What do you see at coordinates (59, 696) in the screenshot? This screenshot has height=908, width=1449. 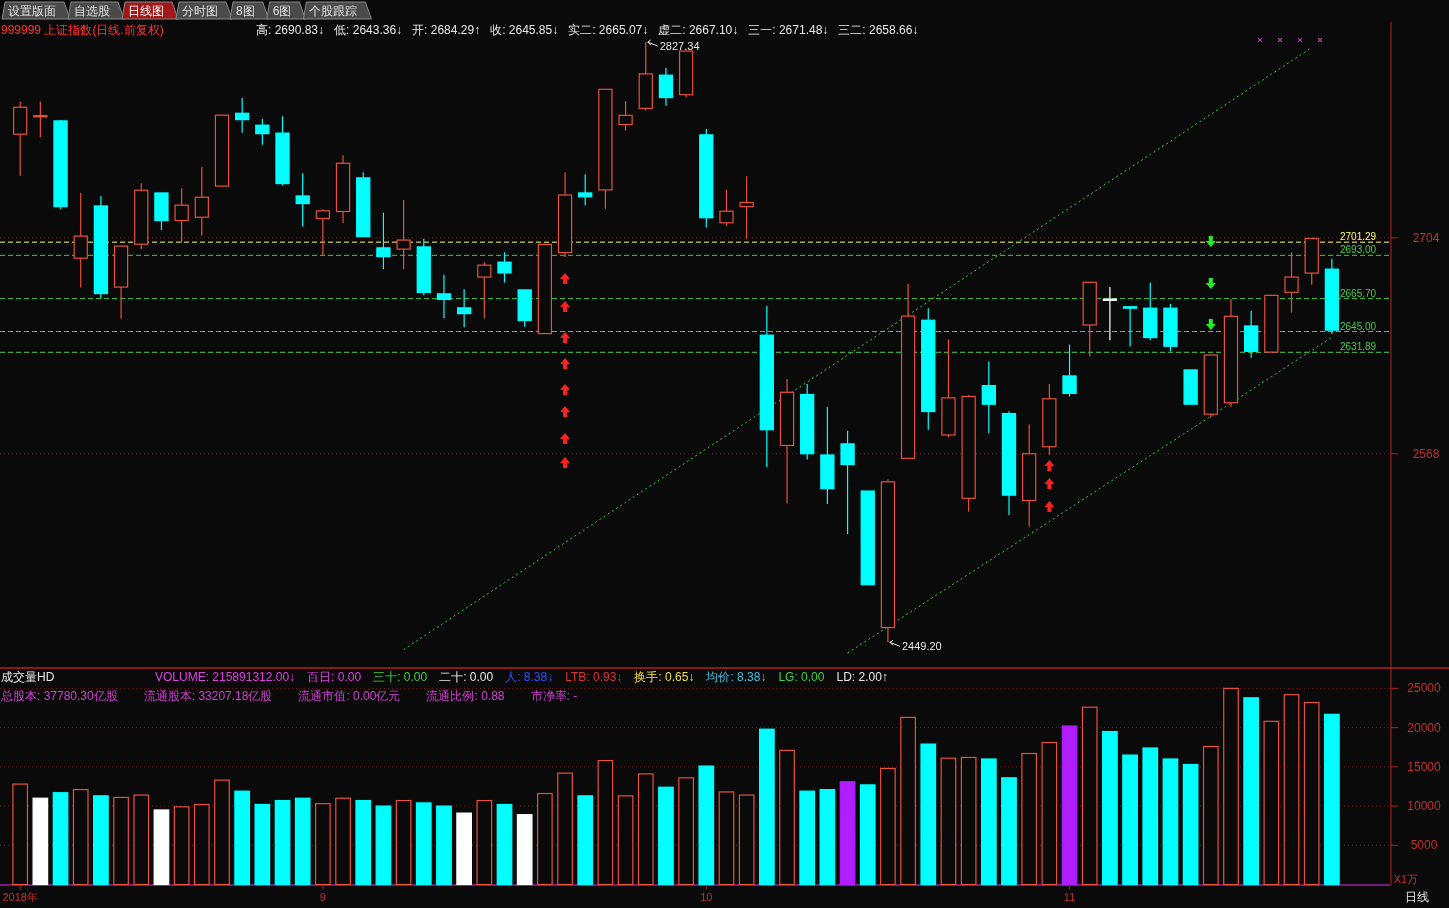 I see `annotation: 总股本: 37780.30亿股` at bounding box center [59, 696].